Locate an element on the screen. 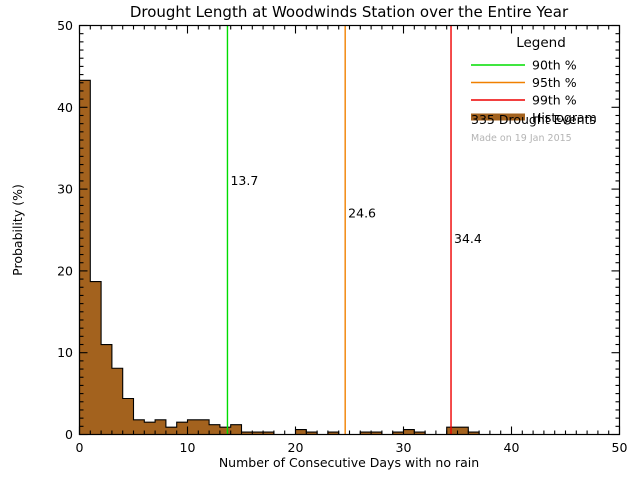  legend-entry-label: 99th % is located at coordinates (554, 100).